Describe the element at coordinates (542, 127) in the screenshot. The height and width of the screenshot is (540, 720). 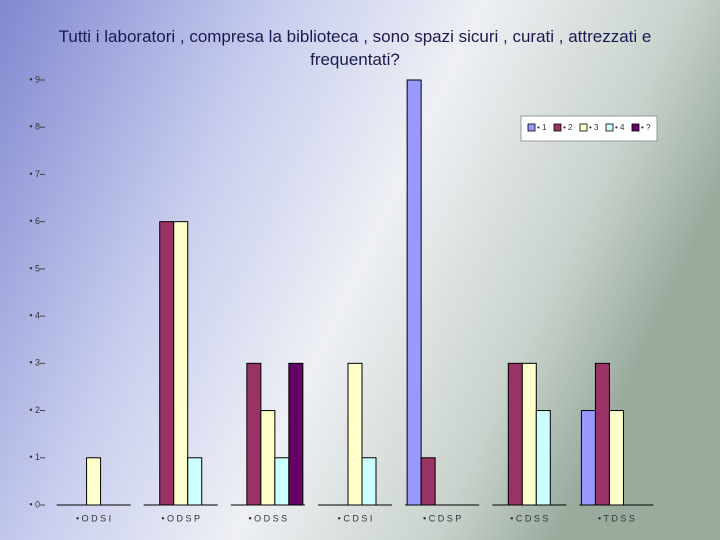
I see `legend-label: • 1` at that location.